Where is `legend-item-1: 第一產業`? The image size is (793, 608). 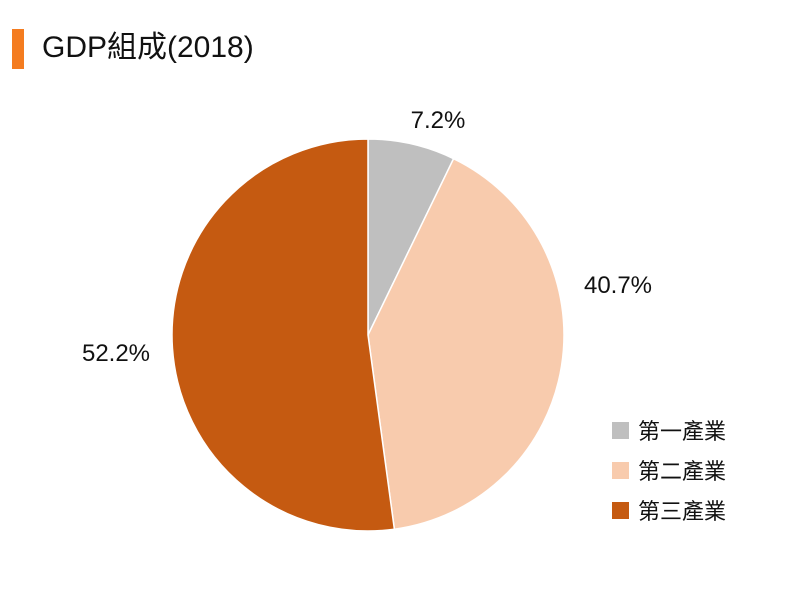
legend-item-1: 第一產業 is located at coordinates (669, 430).